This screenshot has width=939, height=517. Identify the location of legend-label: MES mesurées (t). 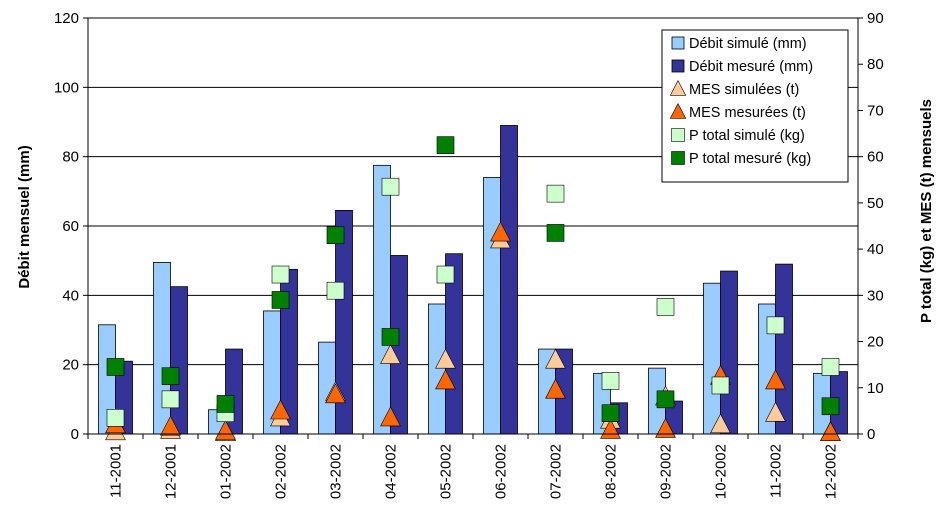
(747, 113).